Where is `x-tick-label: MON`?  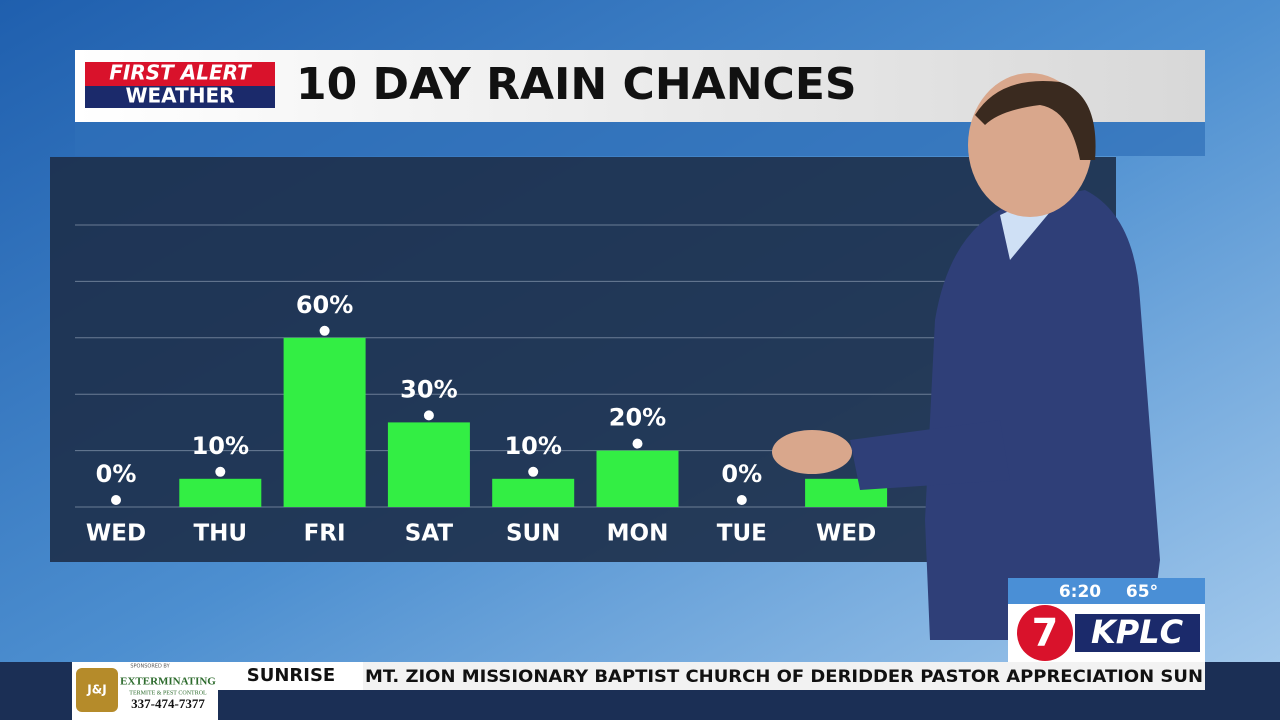
x-tick-label: MON is located at coordinates (638, 534).